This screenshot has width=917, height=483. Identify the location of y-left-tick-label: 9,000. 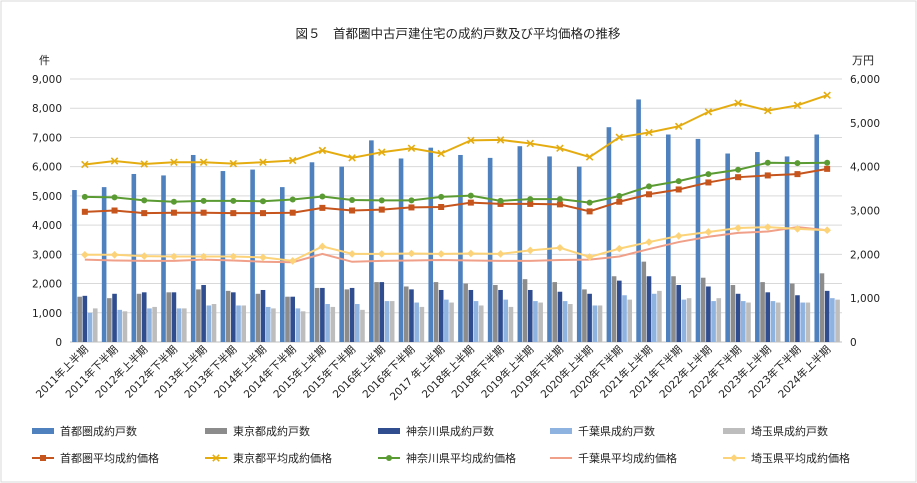
(47, 80).